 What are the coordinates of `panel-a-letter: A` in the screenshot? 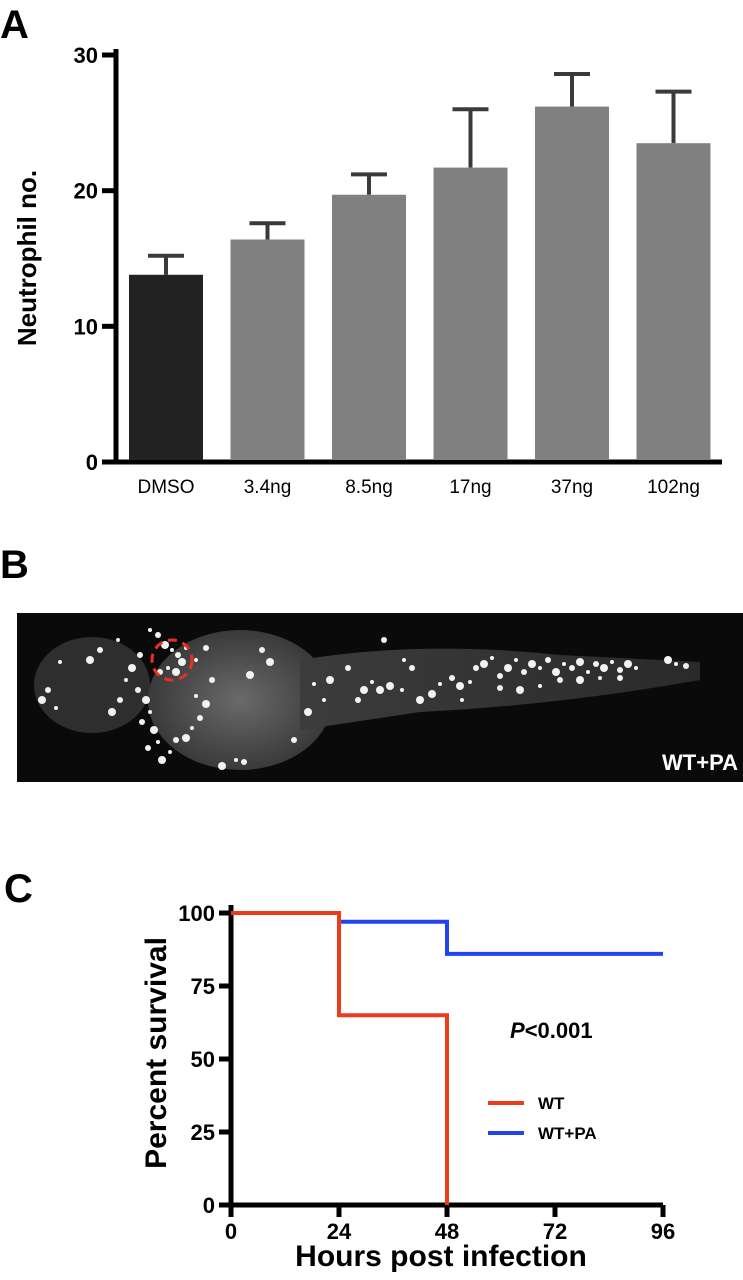 It's located at (14, 25).